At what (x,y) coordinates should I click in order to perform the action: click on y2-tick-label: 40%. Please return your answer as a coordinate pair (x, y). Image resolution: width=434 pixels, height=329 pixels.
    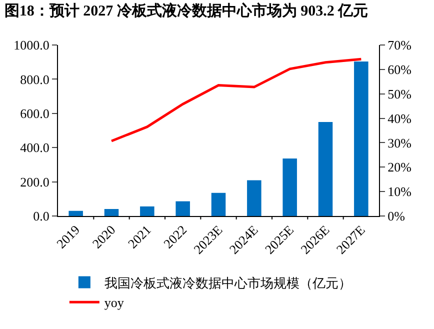
    Looking at the image, I should click on (400, 118).